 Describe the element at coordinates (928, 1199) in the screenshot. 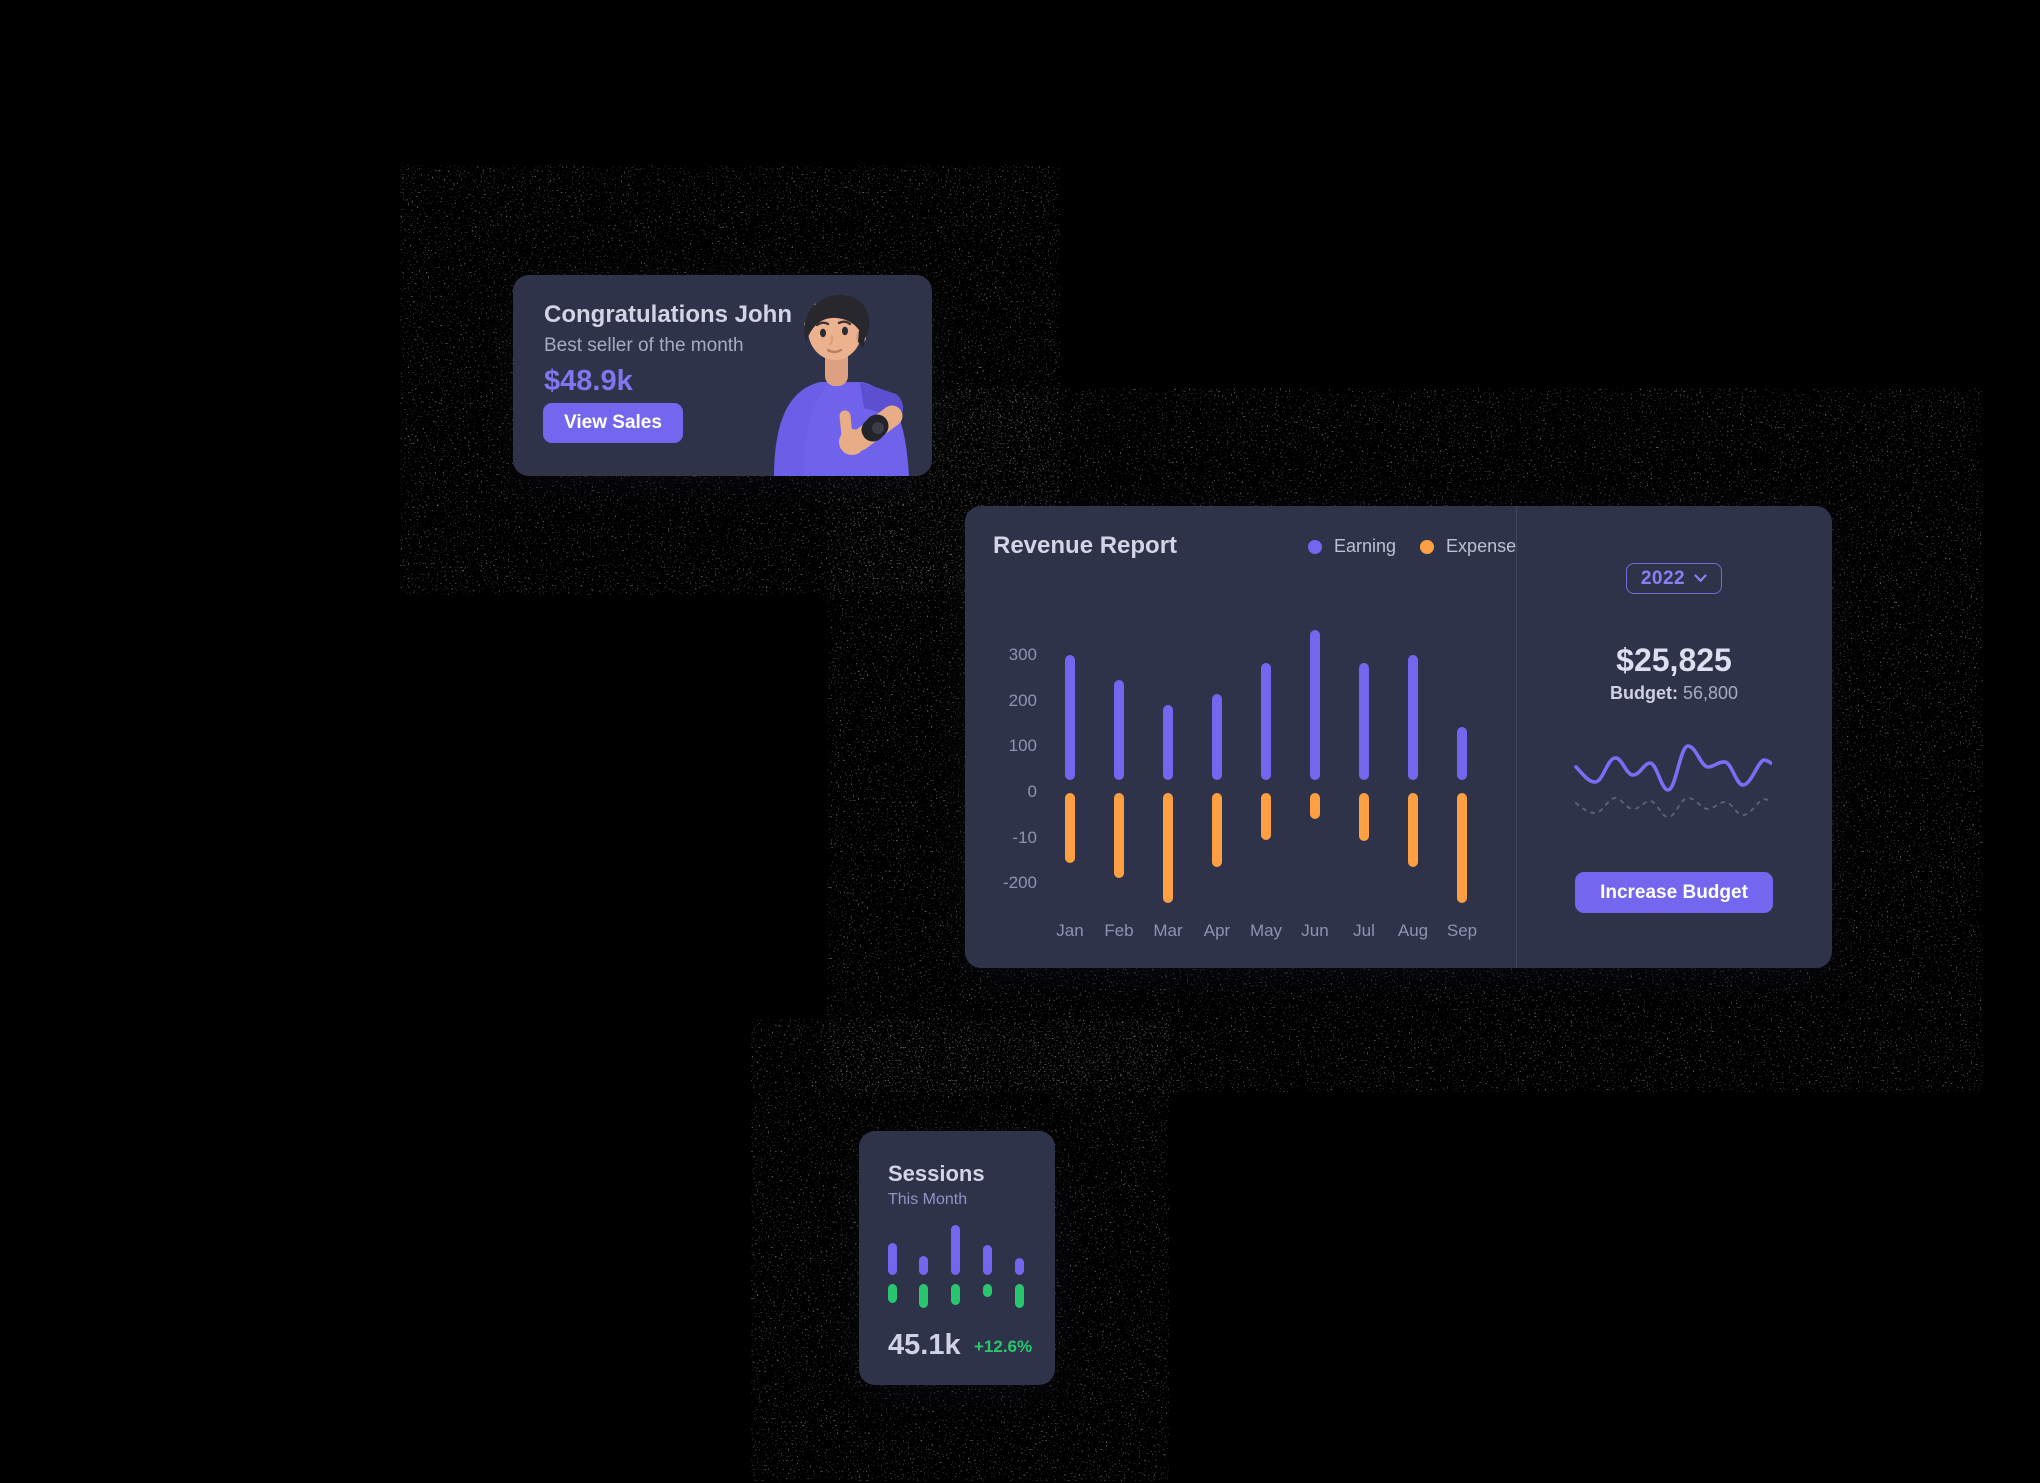

I see `sessions-subtitle: This Month` at that location.